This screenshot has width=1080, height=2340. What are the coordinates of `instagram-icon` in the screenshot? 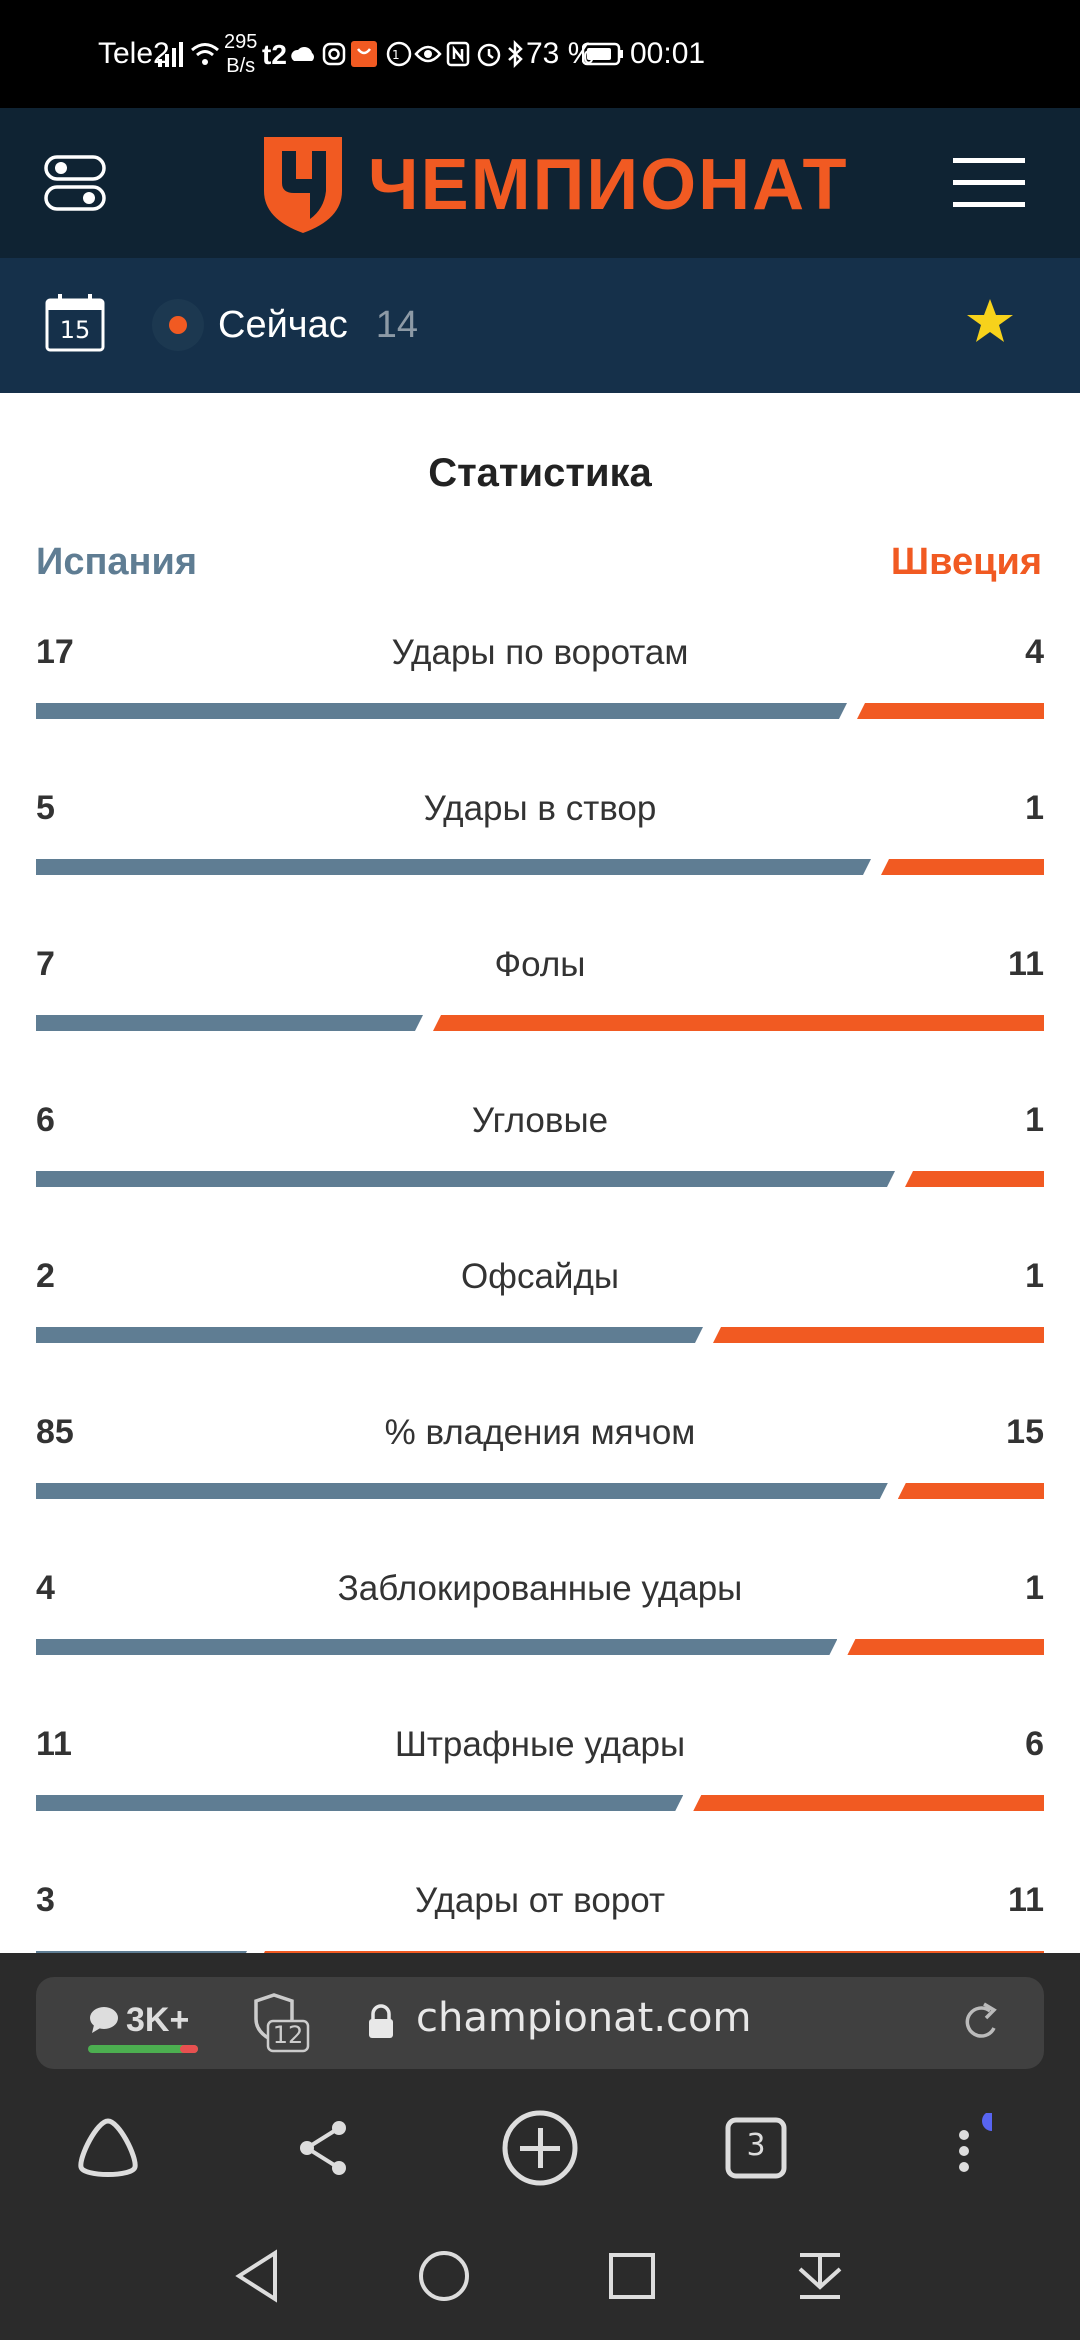 It's located at (334, 54).